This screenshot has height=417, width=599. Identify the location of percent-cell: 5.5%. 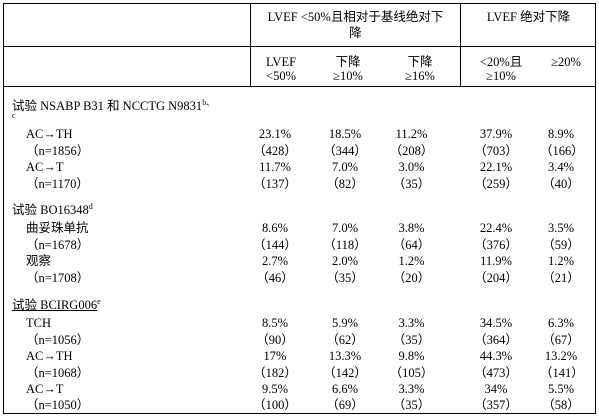
(561, 389).